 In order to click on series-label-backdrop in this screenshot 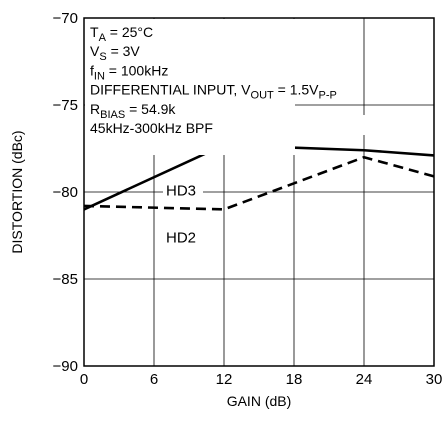, I will do `click(183, 190)`.